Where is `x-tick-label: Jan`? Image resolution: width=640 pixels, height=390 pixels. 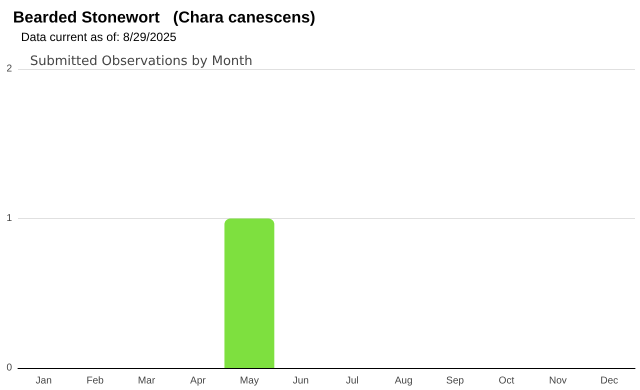
x-tick-label: Jan is located at coordinates (44, 381).